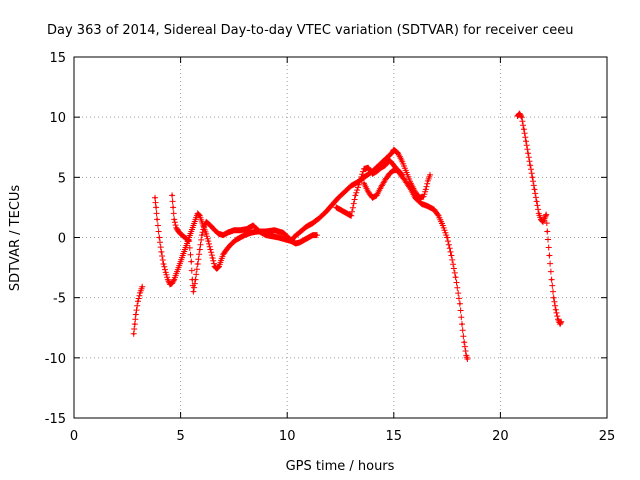  I want to click on series-s6, so click(539, 219).